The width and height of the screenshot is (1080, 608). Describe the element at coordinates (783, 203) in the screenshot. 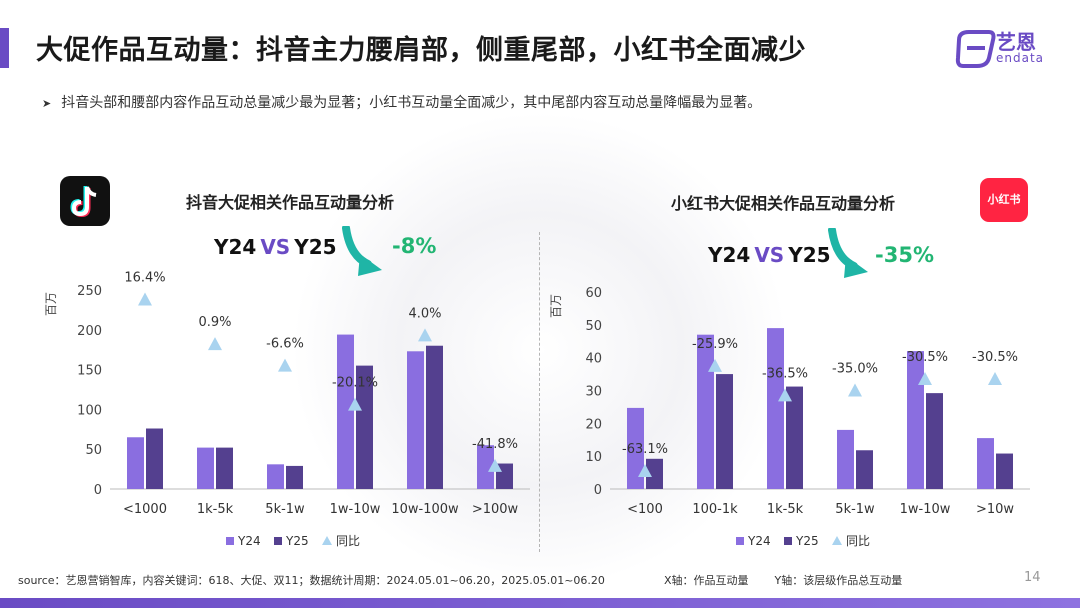

I see `xhs-chart-title: 小红书大促相关作品互动量分析` at that location.